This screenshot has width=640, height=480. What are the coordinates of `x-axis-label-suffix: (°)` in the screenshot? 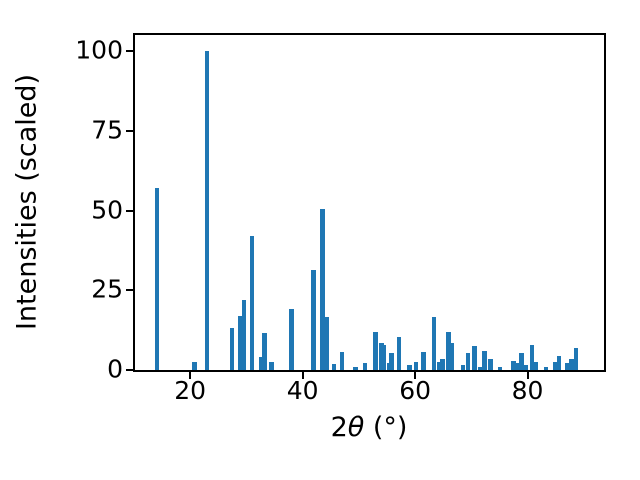 It's located at (386, 427).